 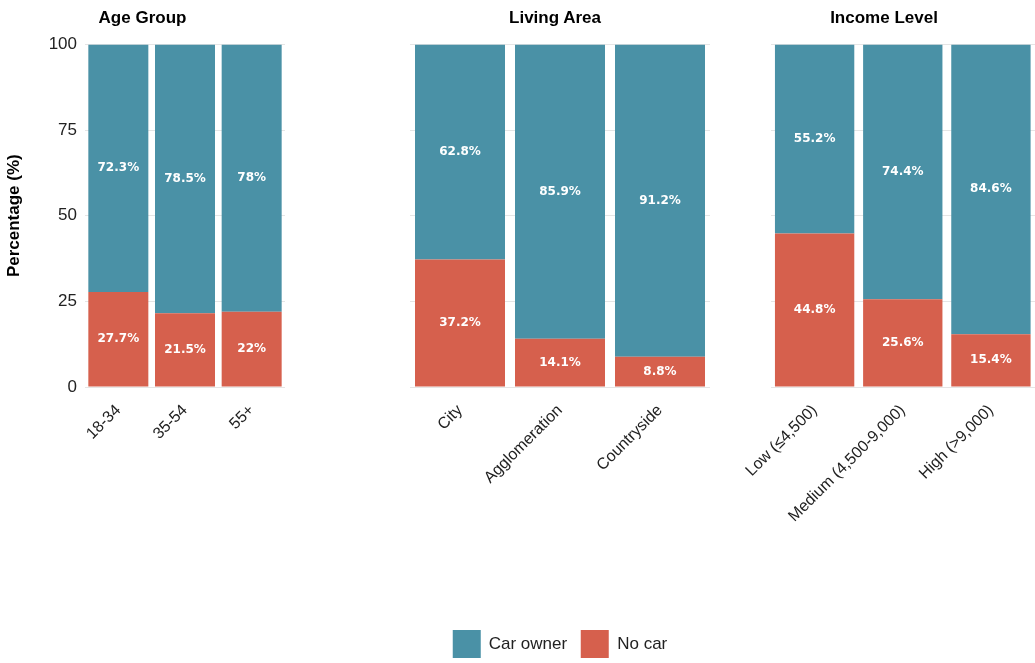 I want to click on data-label: 22%, so click(x=252, y=348).